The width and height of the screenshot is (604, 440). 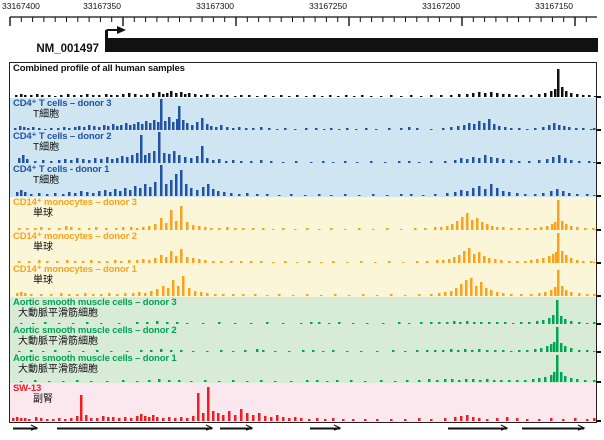 I want to click on track-sublabel-cd4-donor1: T細胞, so click(x=46, y=180).